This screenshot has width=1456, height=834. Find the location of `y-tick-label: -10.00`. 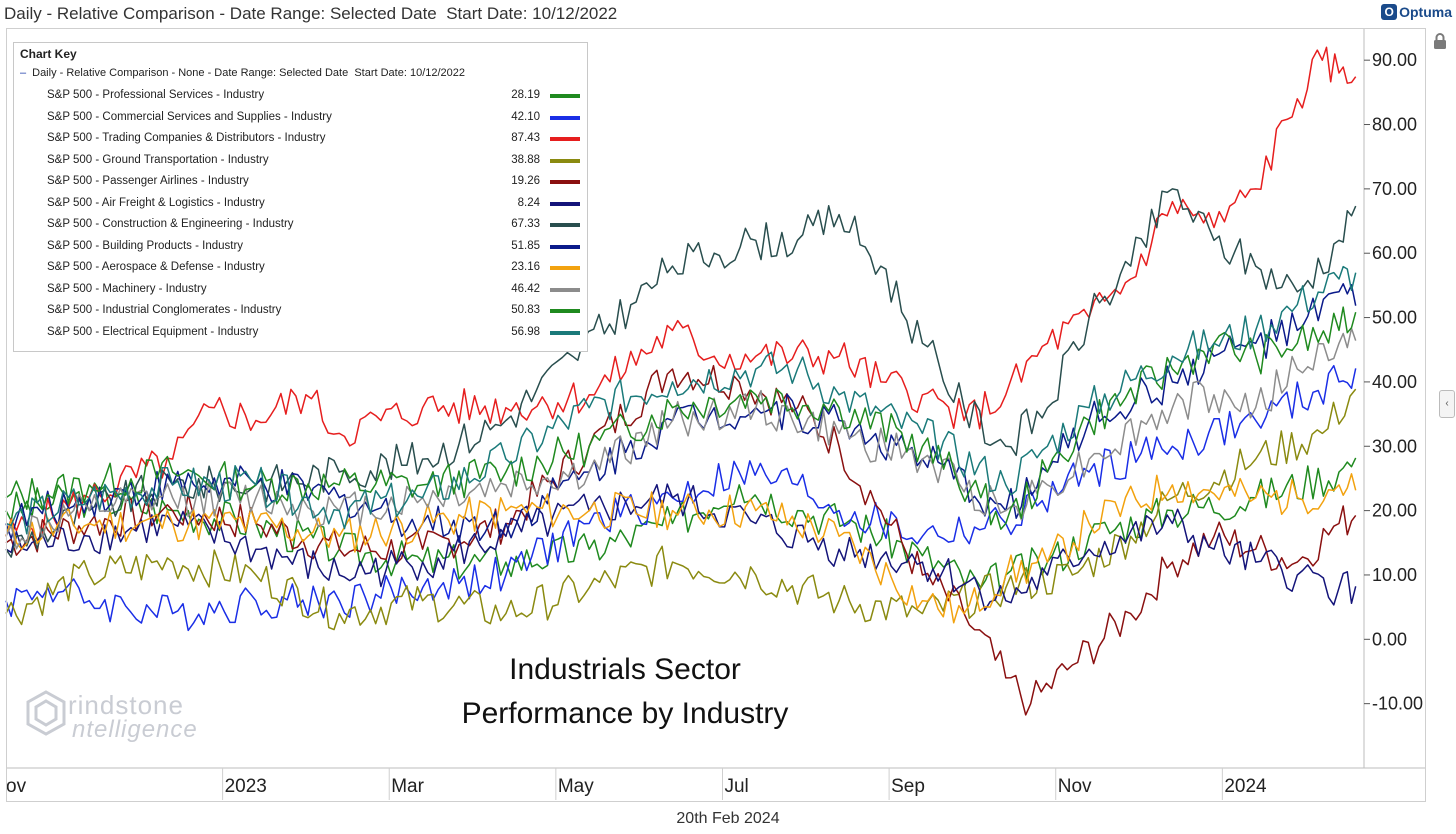

y-tick-label: -10.00 is located at coordinates (1397, 704).